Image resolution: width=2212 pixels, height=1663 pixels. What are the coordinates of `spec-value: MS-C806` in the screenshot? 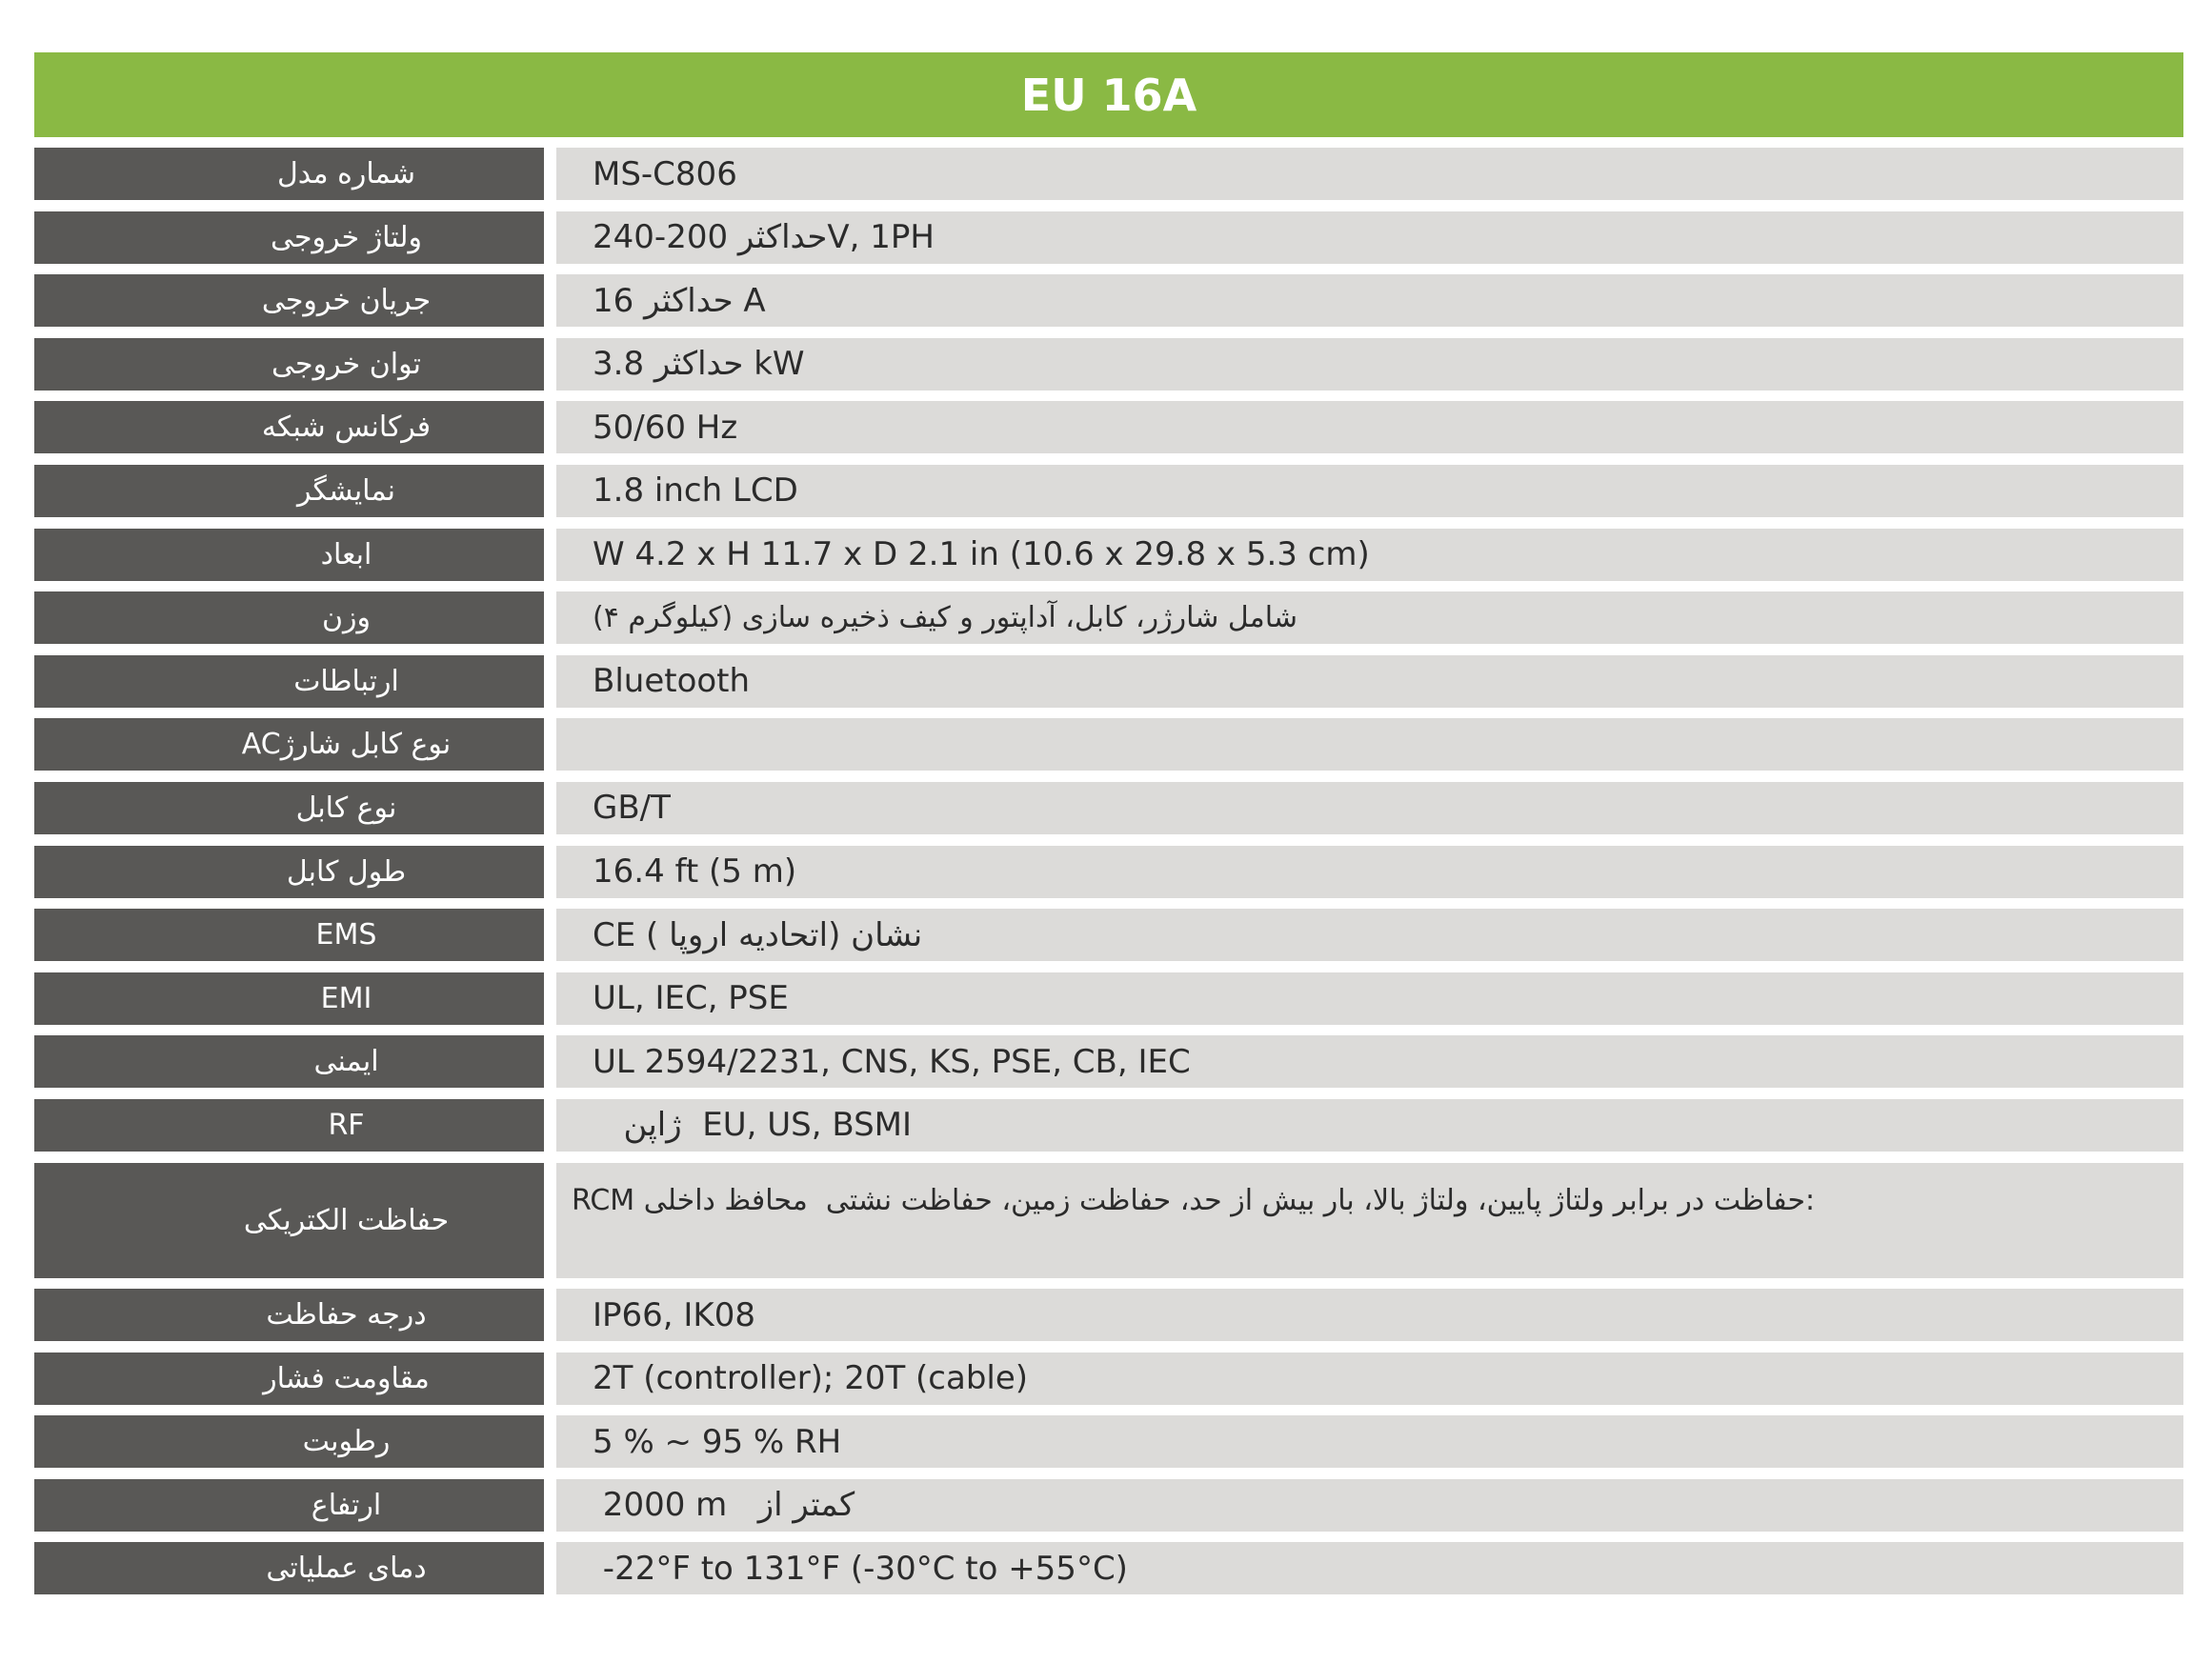 It's located at (665, 173).